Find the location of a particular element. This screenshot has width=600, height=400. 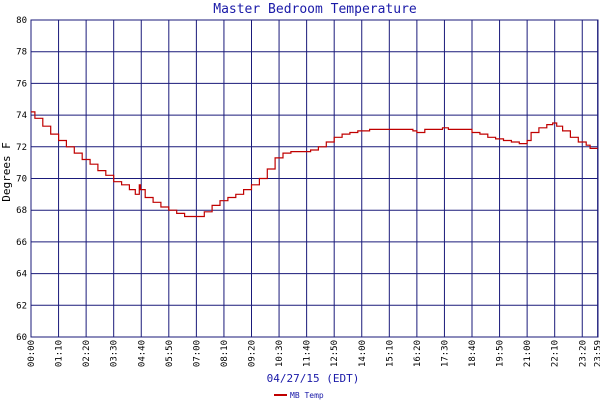

y-axis-ticks: 60 62 64 66 68 70 72 74 76 78 80 is located at coordinates (21, 179).